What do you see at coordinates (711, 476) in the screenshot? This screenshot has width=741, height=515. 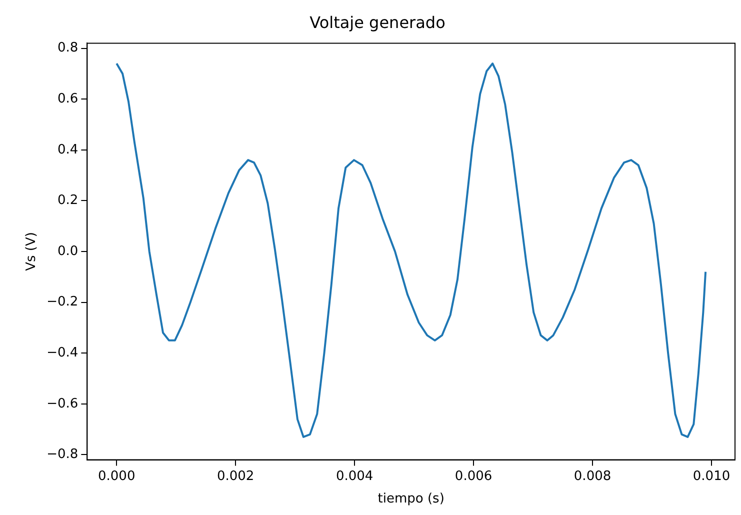 I see `x-tick-label: 0.010` at bounding box center [711, 476].